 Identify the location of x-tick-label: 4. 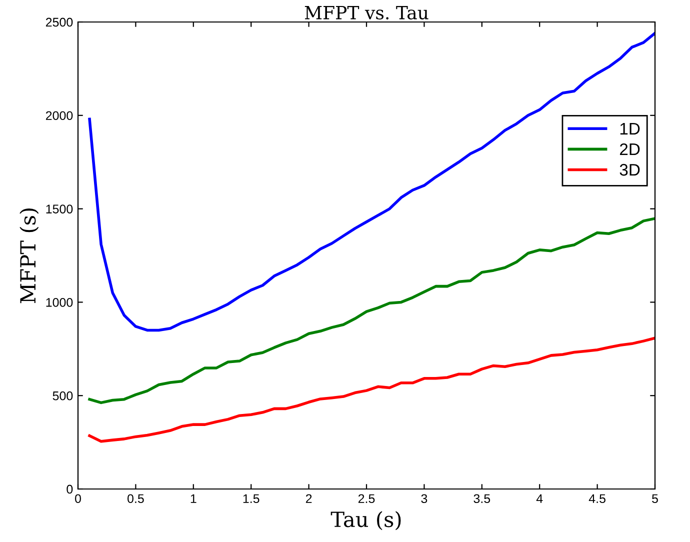
(539, 498).